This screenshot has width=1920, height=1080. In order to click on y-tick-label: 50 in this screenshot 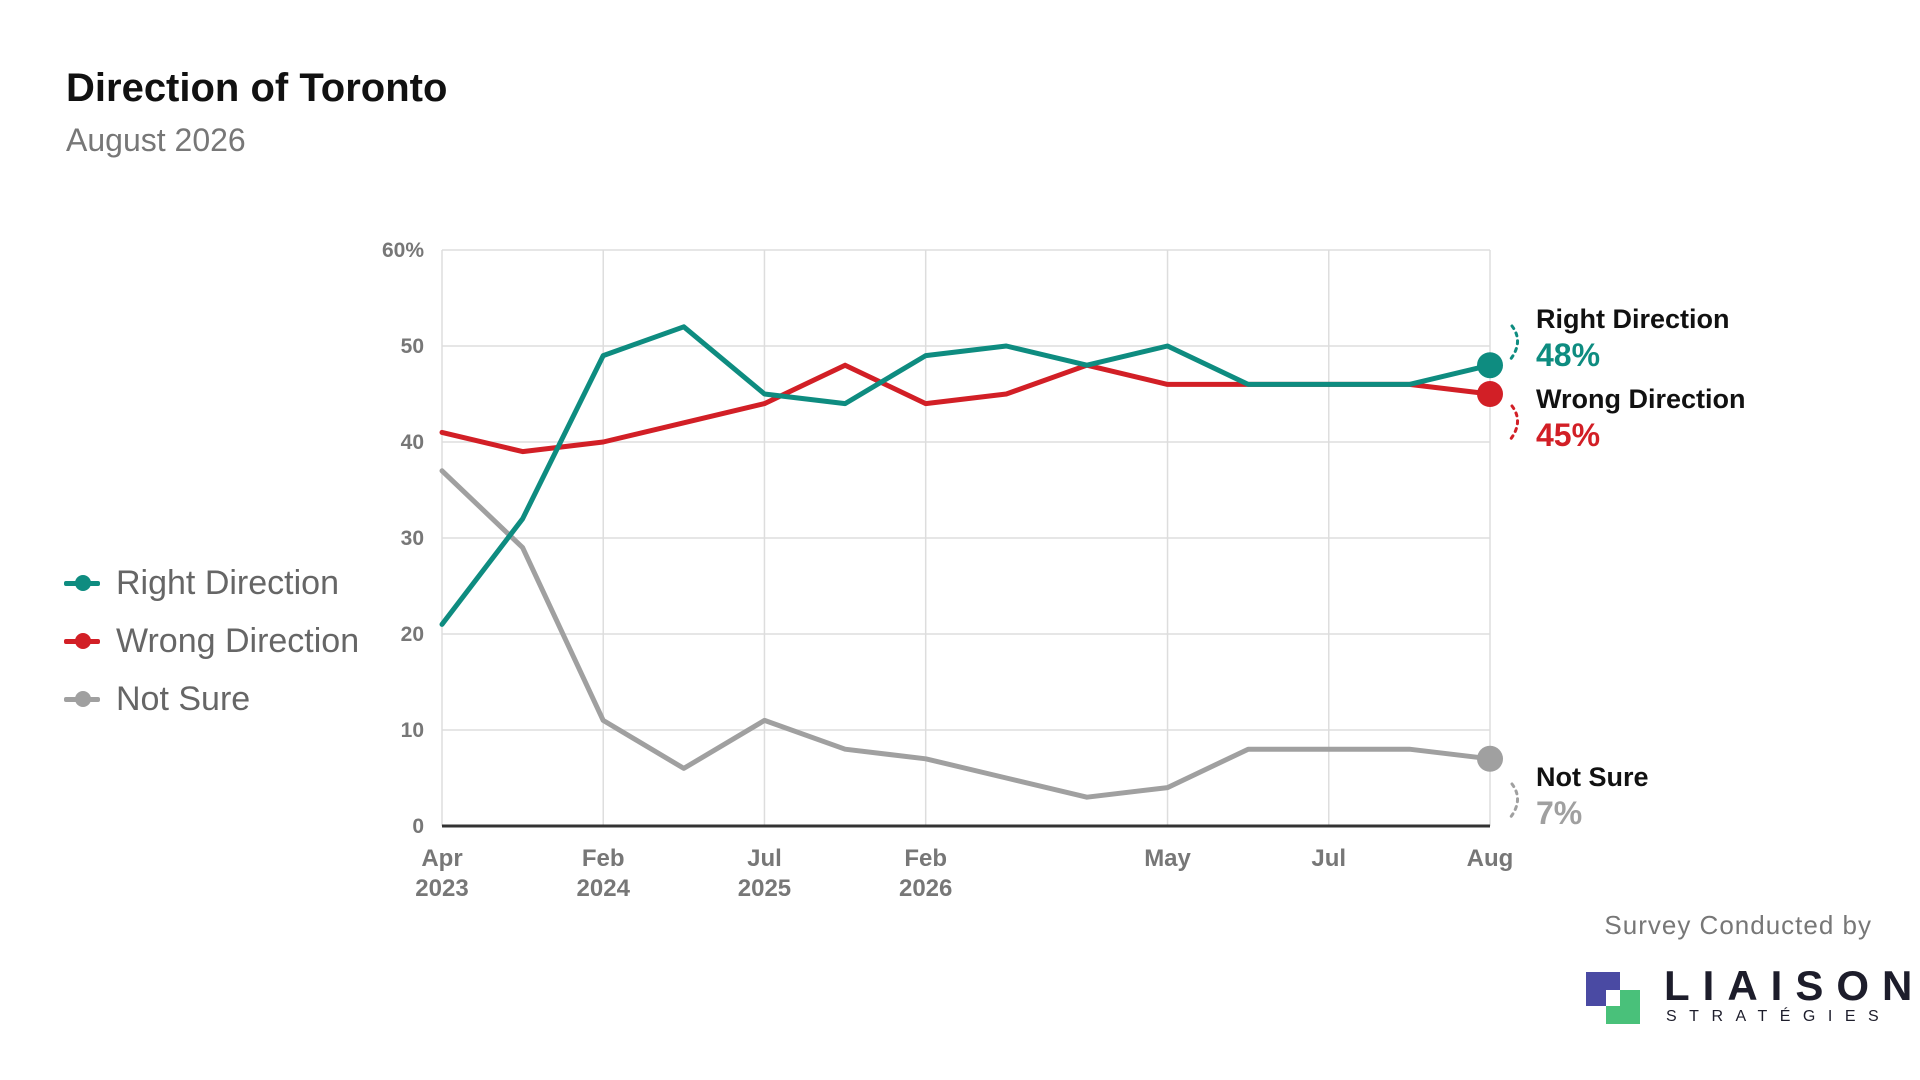, I will do `click(412, 346)`.